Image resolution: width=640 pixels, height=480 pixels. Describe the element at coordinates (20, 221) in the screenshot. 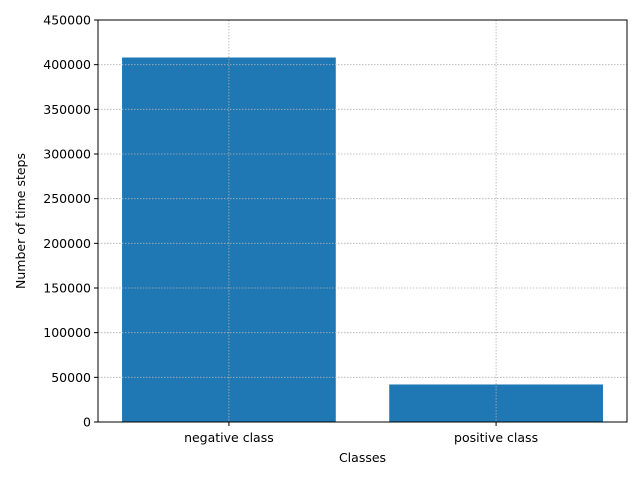

I see `y-axis-label: Number of time steps` at that location.